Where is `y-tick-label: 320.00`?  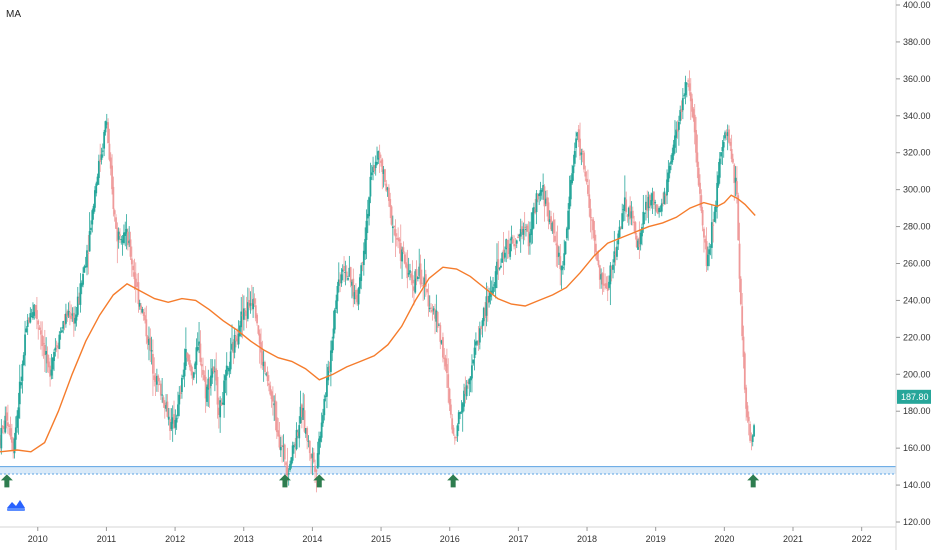
y-tick-label: 320.00 is located at coordinates (917, 153).